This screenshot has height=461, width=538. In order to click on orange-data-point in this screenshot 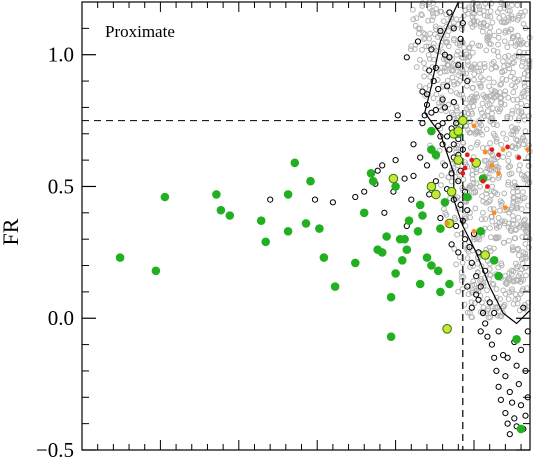, I will do `click(474, 231)`.